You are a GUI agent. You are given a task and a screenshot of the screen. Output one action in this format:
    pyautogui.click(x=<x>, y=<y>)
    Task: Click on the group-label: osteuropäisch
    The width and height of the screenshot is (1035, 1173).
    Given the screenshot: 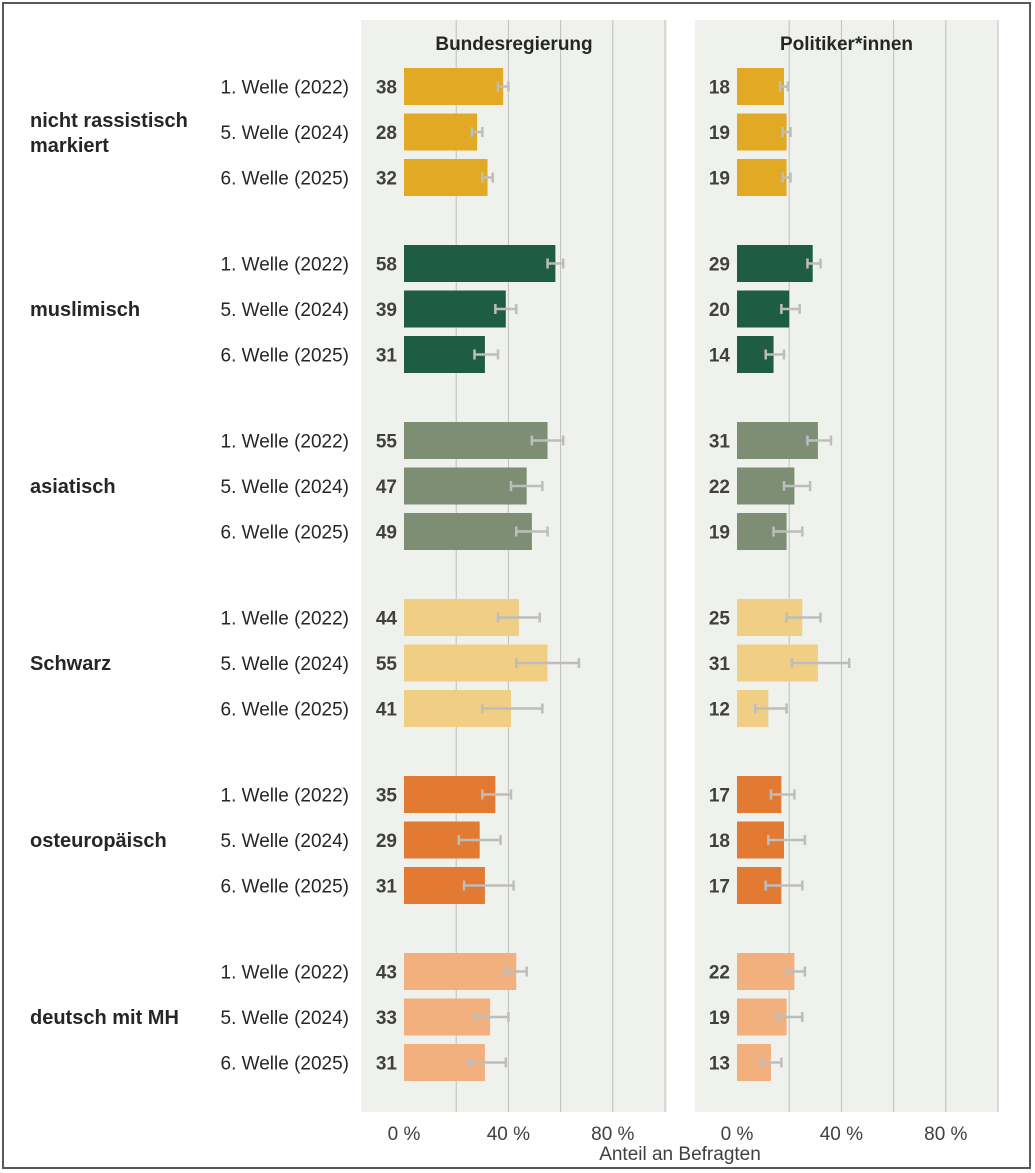 What is the action you would take?
    pyautogui.click(x=98, y=841)
    